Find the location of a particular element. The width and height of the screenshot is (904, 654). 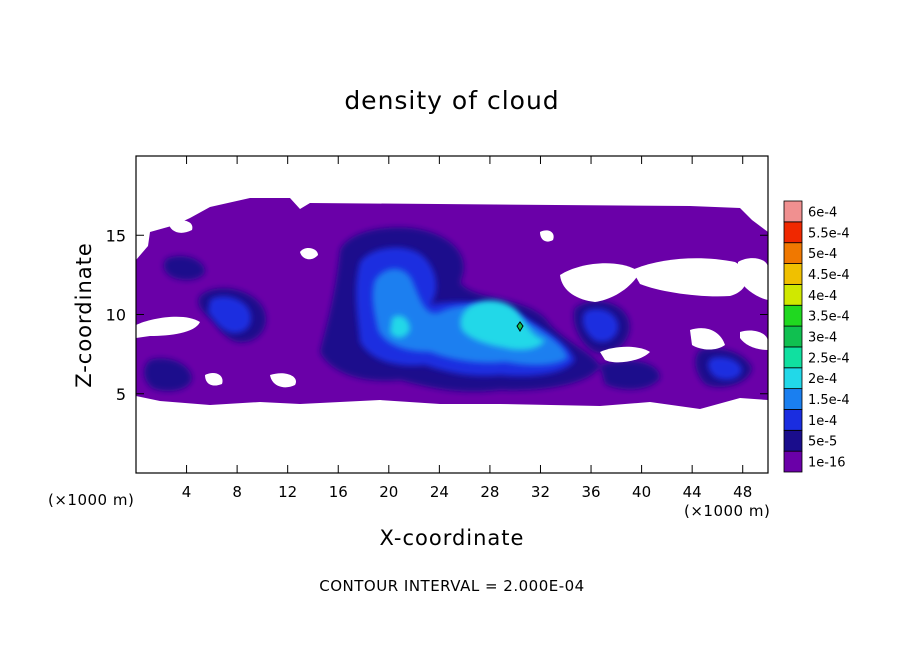

x-unit-label: (×1000 m) is located at coordinates (727, 511).